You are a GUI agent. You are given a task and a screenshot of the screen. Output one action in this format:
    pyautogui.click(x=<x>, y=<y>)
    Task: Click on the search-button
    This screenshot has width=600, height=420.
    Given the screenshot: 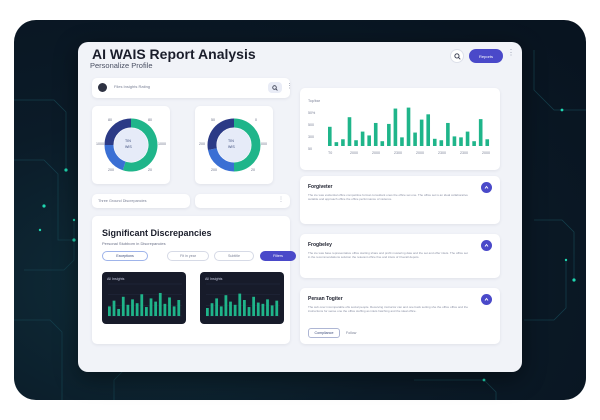 What is the action you would take?
    pyautogui.click(x=457, y=56)
    